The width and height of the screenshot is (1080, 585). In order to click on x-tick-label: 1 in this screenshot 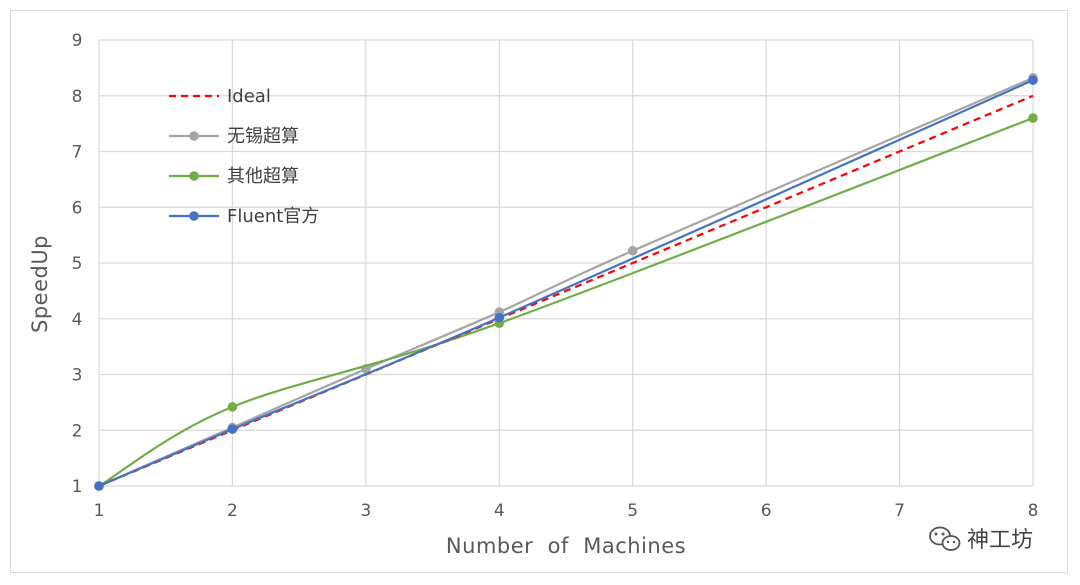, I will do `click(99, 511)`.